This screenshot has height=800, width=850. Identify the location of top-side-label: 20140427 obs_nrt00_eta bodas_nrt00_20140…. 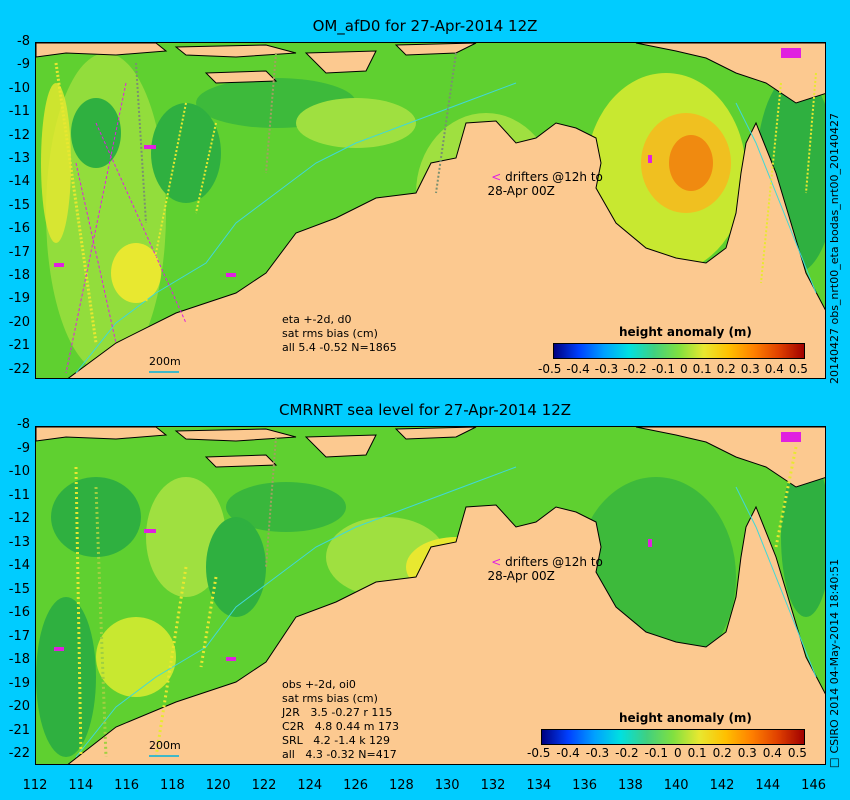
(834, 248).